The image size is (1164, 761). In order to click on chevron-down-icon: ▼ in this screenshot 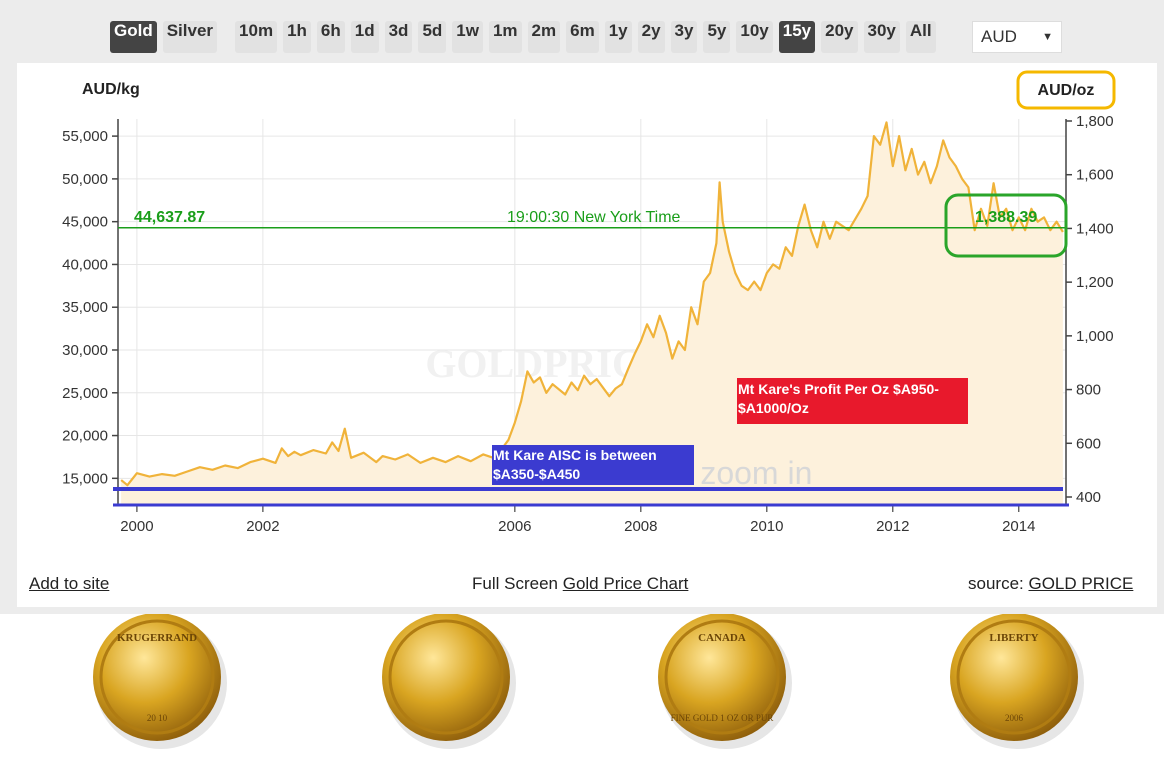, I will do `click(1047, 37)`.